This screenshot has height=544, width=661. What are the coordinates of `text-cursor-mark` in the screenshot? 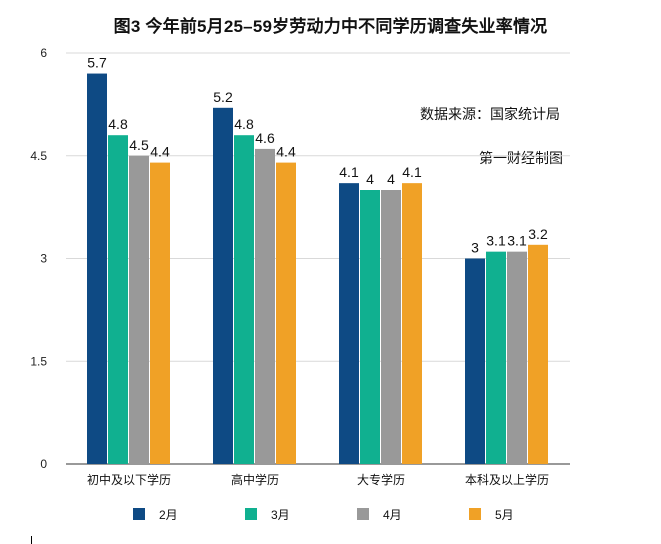 It's located at (31, 540).